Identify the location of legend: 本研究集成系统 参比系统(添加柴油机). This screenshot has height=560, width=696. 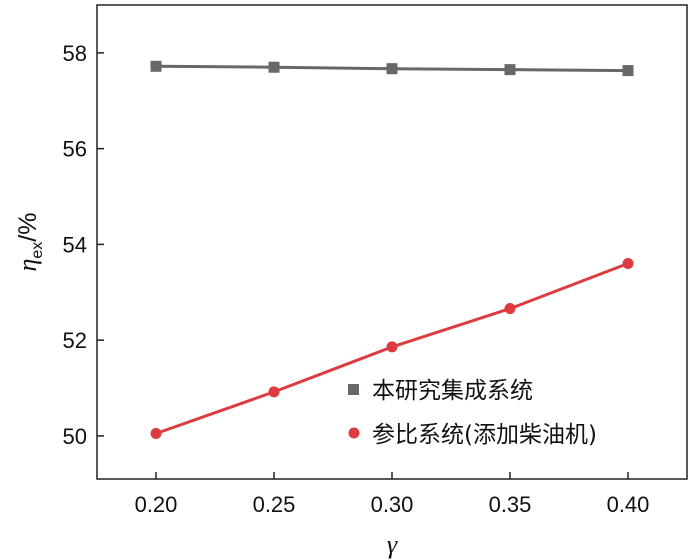
(472, 413).